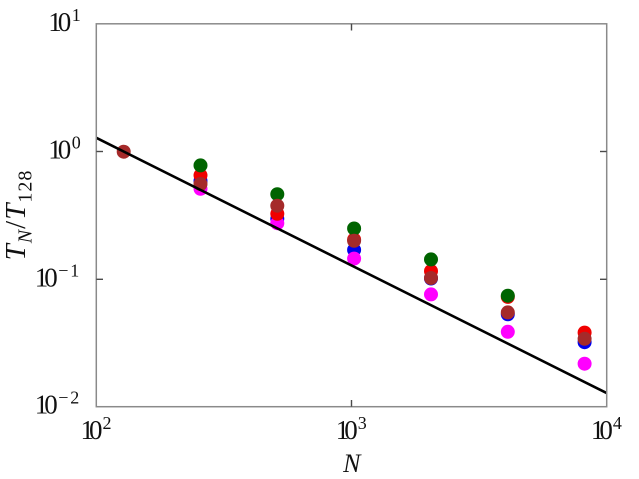 Image resolution: width=639 pixels, height=479 pixels. Describe the element at coordinates (76, 143) in the screenshot. I see `svg-text: 0` at that location.